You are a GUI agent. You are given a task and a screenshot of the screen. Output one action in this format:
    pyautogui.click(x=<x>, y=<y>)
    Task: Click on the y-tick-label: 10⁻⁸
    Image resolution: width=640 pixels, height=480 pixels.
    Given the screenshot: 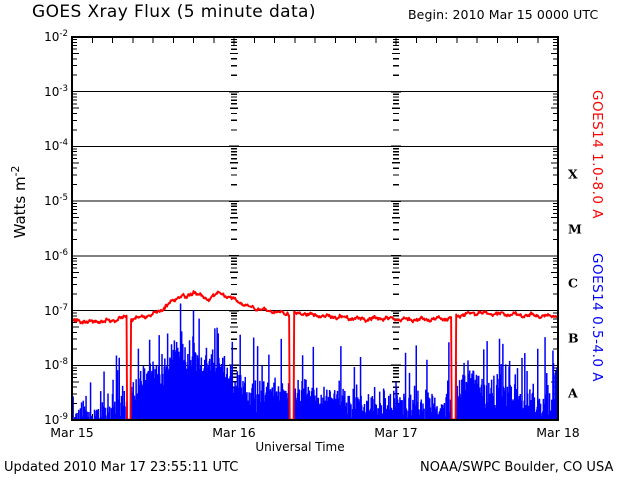 What is the action you would take?
    pyautogui.click(x=56, y=365)
    